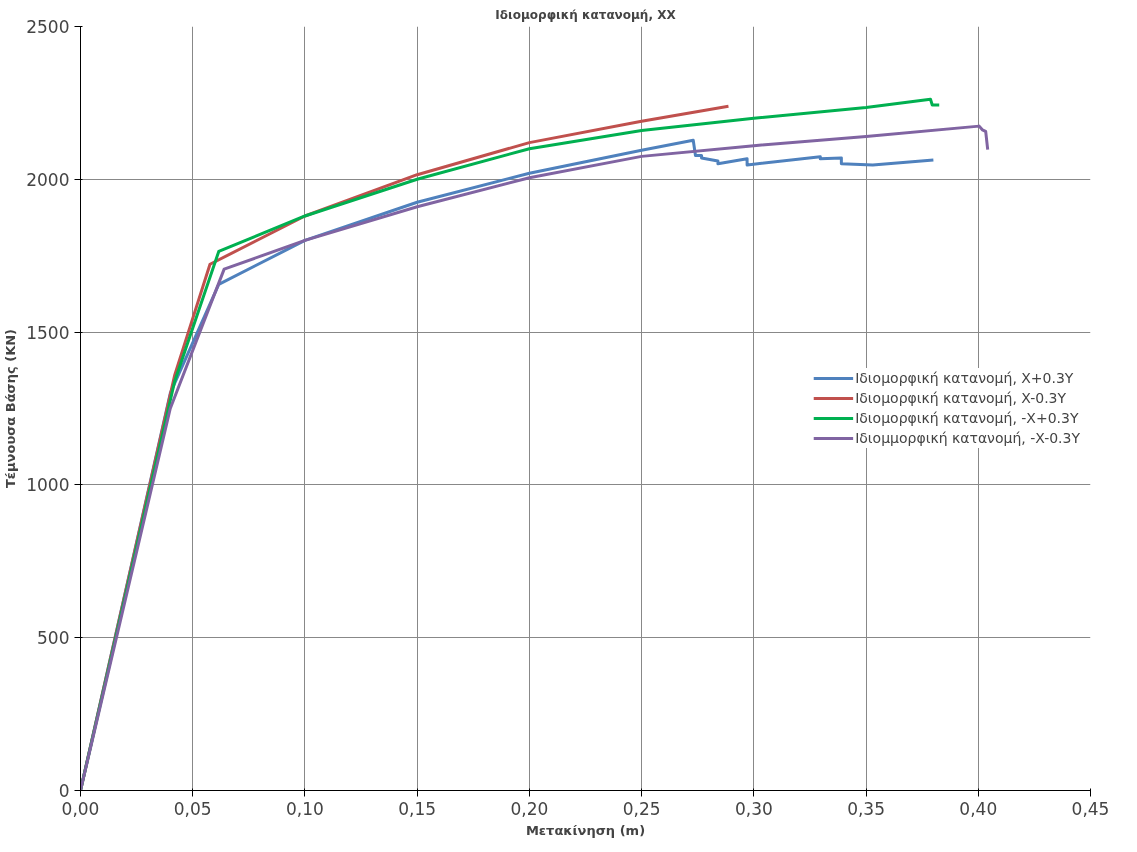 This screenshot has height=852, width=1137. What do you see at coordinates (48, 179) in the screenshot?
I see `y-tick-label: 2000` at bounding box center [48, 179].